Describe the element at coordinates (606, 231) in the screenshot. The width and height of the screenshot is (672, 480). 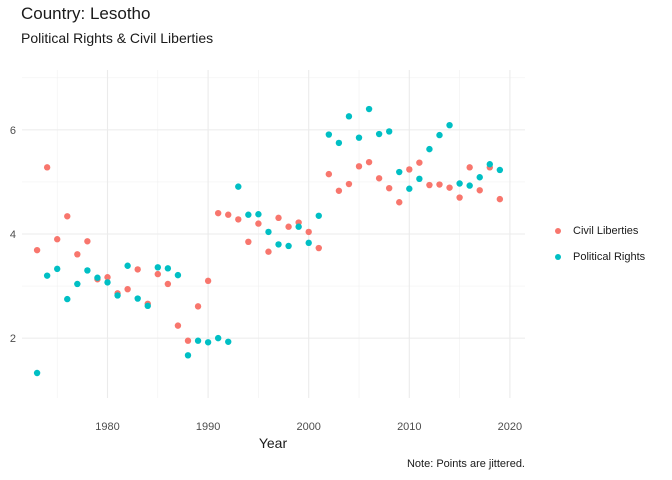
I see `legend-label-civil-liberties: Civil Liberties` at that location.